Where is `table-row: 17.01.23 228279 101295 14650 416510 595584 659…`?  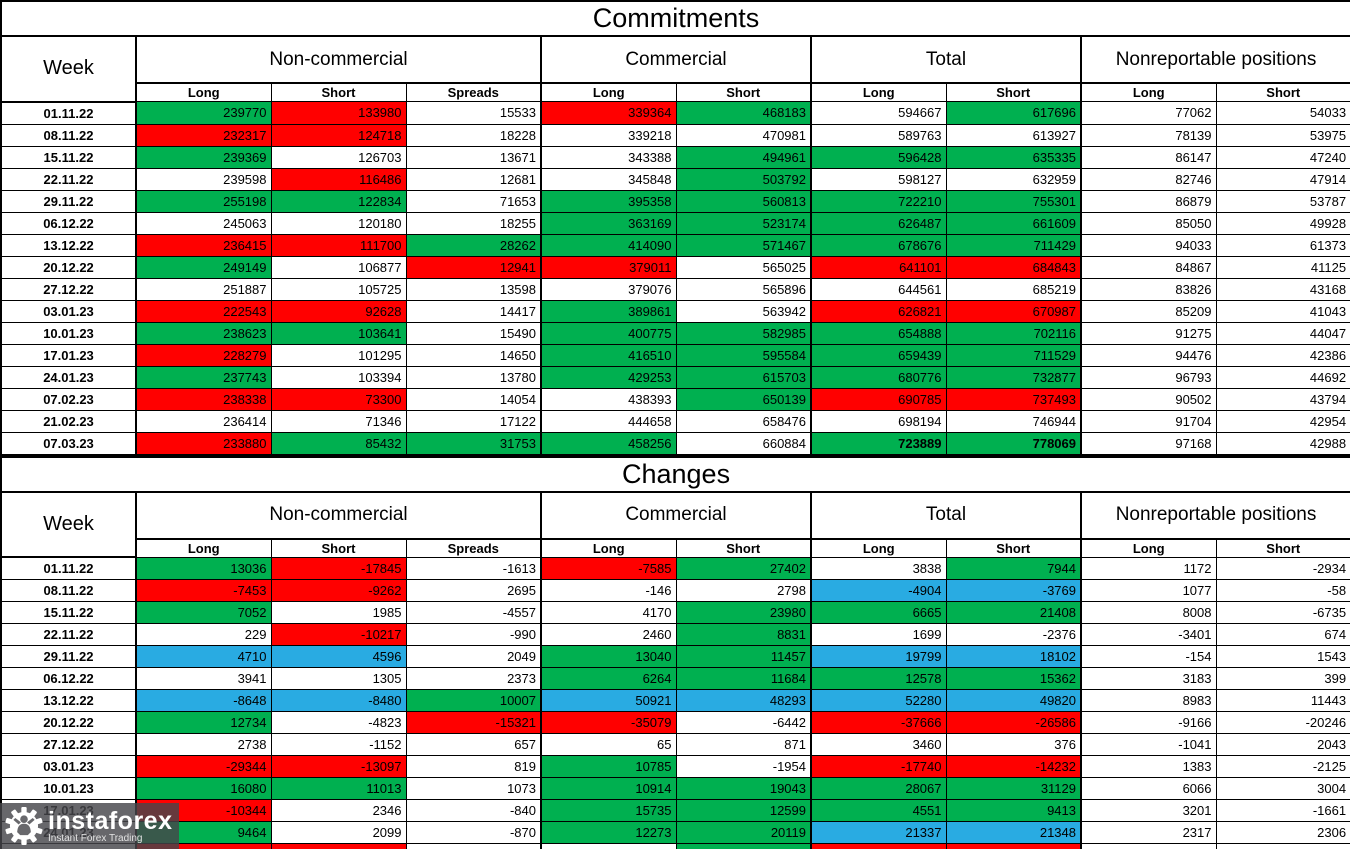
table-row: 17.01.23 228279 101295 14650 416510 595584 659… is located at coordinates (675, 355).